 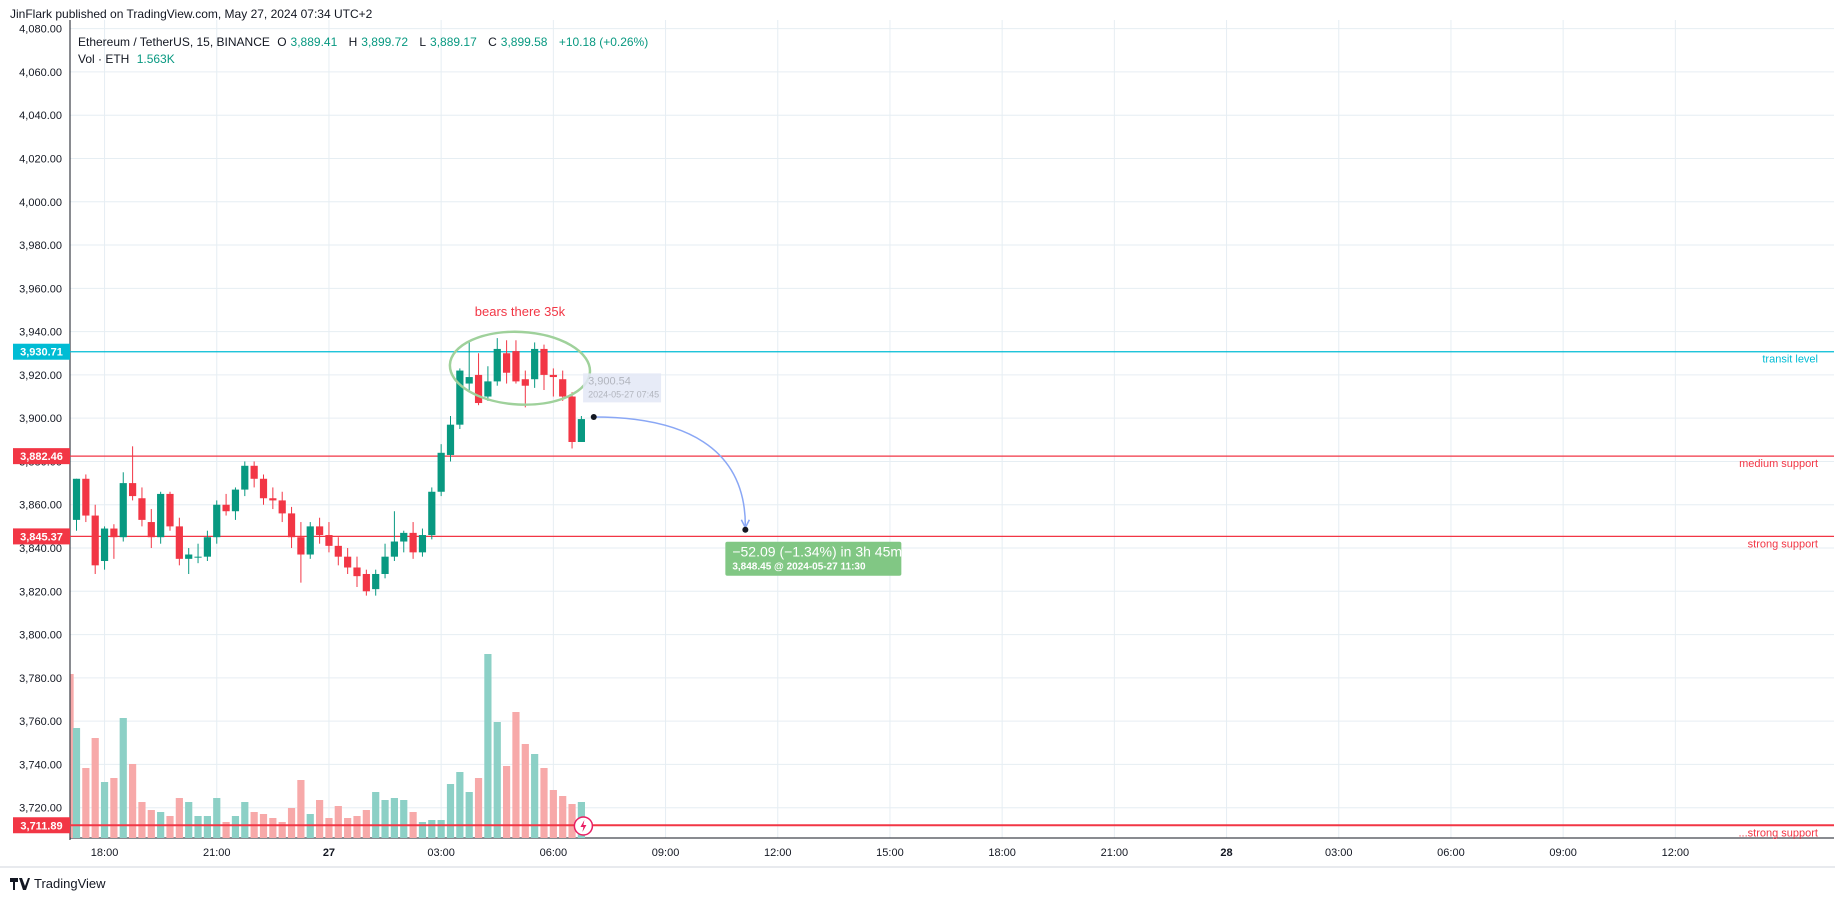 What do you see at coordinates (40, 765) in the screenshot?
I see `price-tick-label: 3,740.00` at bounding box center [40, 765].